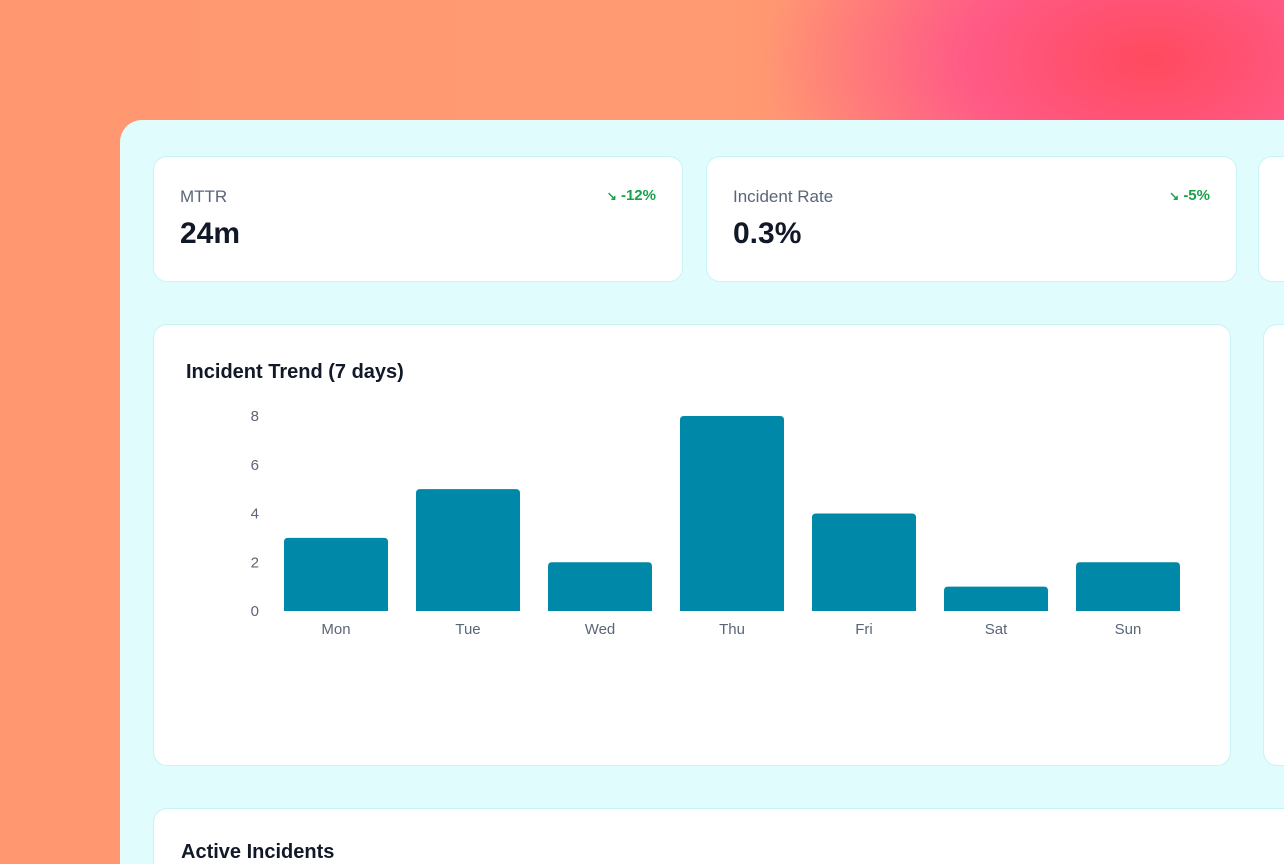 This screenshot has height=864, width=1284. Describe the element at coordinates (767, 233) in the screenshot. I see `kpi-value: 0.3%` at that location.